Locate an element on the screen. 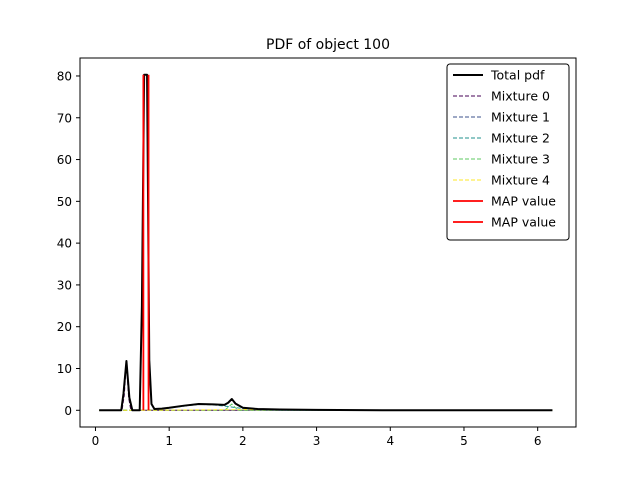  legend-label-3: Mixture 2 is located at coordinates (520, 138).